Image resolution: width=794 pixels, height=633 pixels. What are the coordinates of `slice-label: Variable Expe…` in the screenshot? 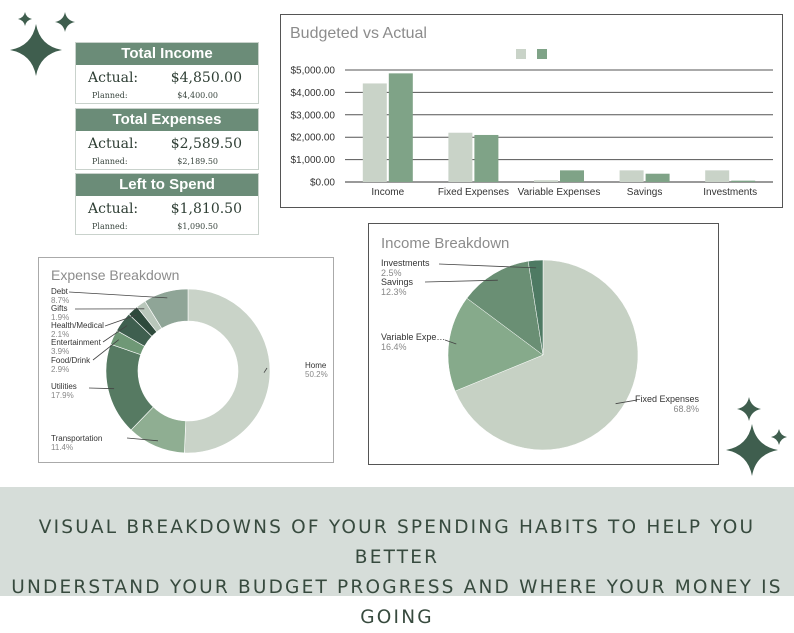 It's located at (413, 337).